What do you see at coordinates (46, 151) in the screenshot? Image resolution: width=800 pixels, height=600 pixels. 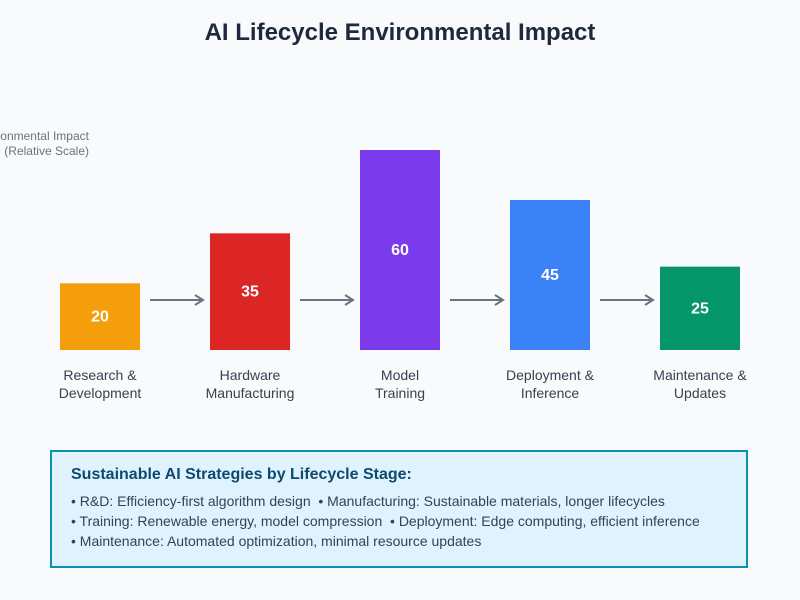 I see `y-axis-label-line2: (Relative Scale)` at bounding box center [46, 151].